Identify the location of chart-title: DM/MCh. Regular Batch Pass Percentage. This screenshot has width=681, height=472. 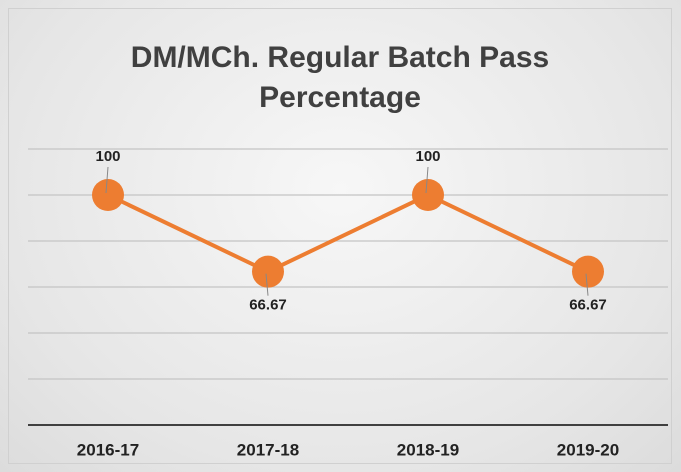
(340, 77).